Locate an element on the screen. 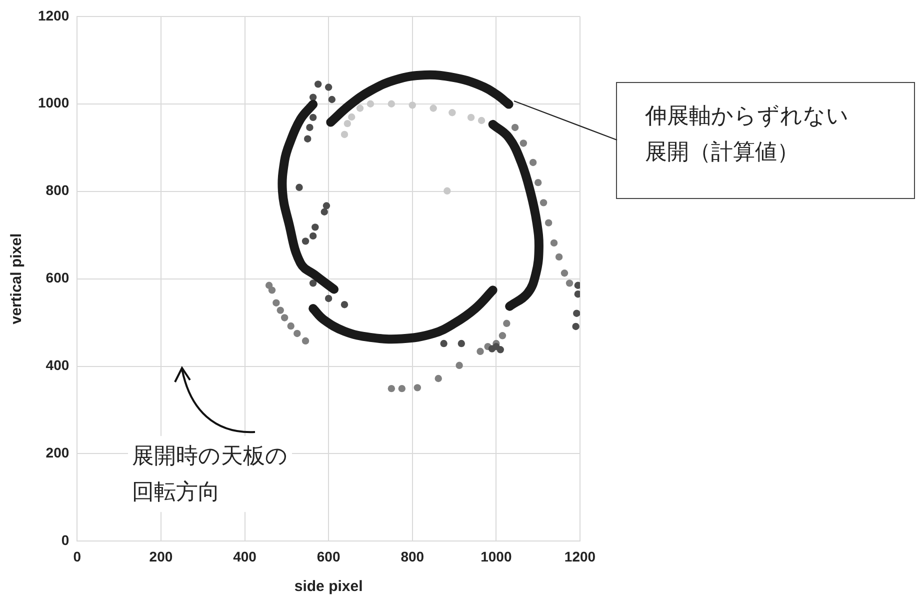 Image resolution: width=917 pixels, height=608 pixels. y-tick-label: 800 is located at coordinates (58, 190).